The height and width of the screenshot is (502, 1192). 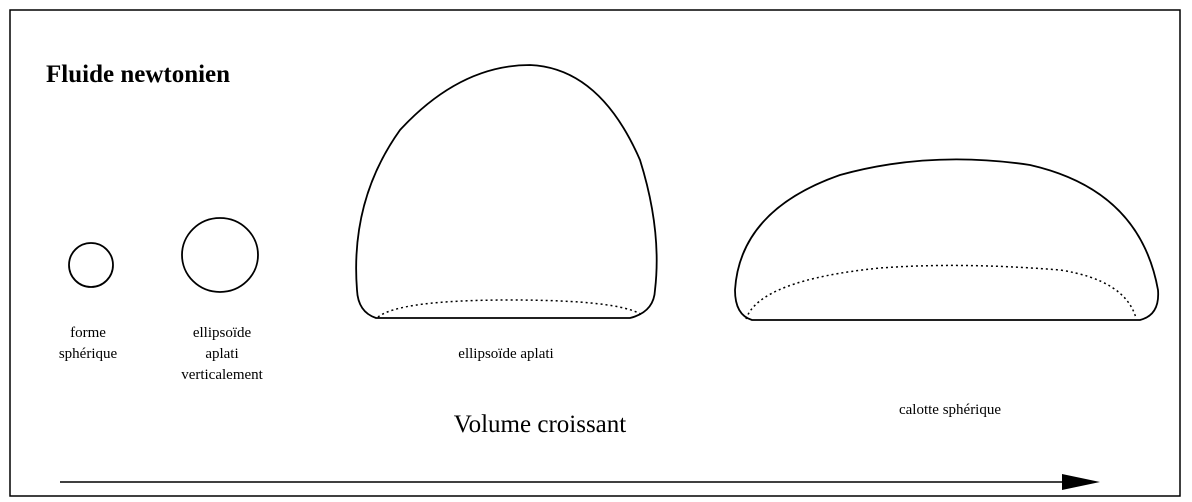 I want to click on ellipsoid-flat, so click(x=506, y=191).